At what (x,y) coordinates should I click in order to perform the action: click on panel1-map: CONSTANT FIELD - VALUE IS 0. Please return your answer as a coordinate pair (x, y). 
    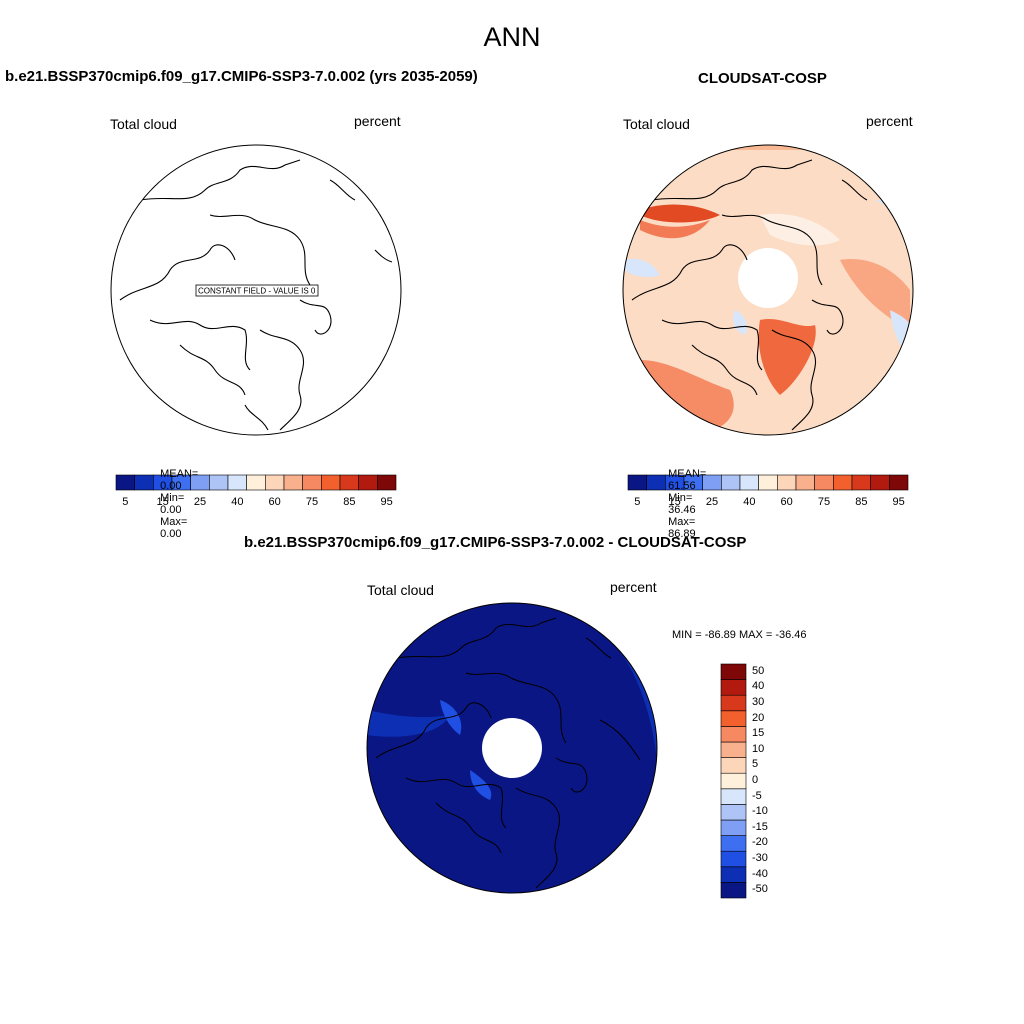
    Looking at the image, I should click on (256, 290).